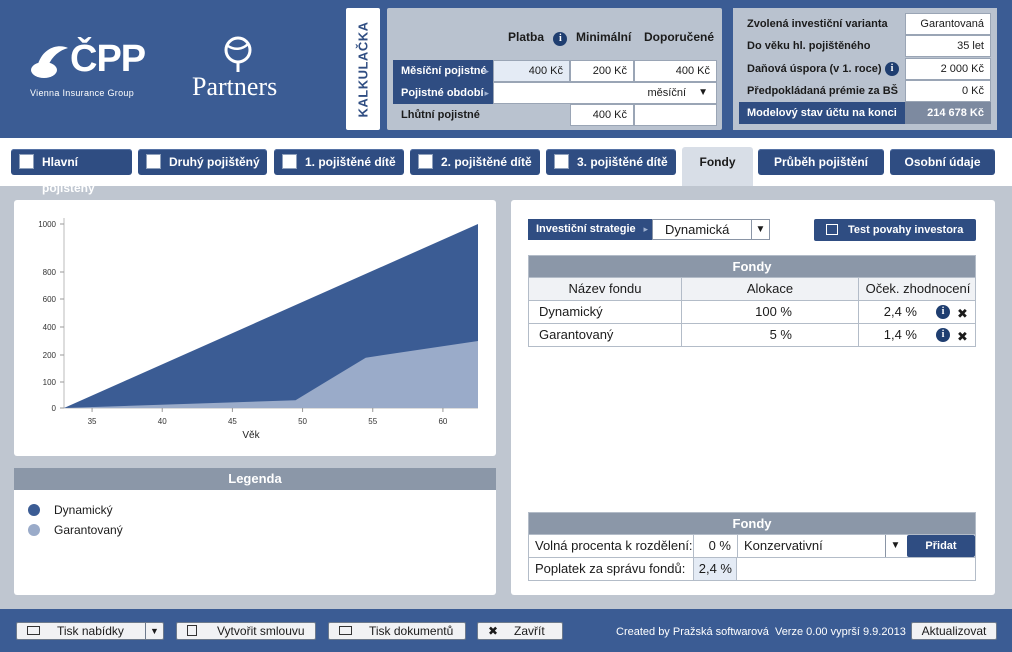  I want to click on close-icon: ✖, so click(493, 631).